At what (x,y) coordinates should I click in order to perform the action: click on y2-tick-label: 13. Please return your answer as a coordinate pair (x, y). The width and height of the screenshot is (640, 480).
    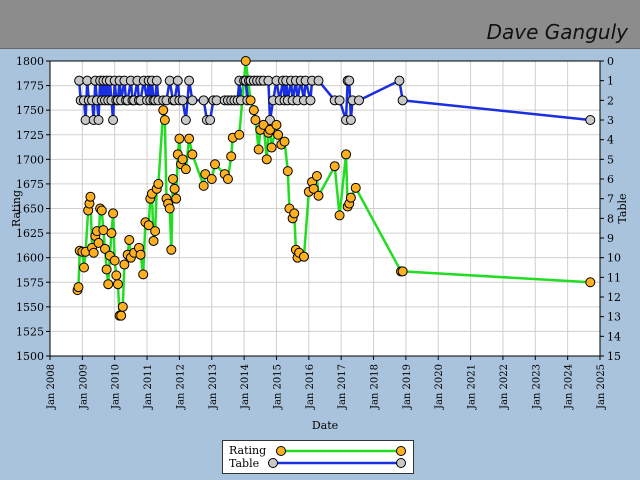
    Looking at the image, I should click on (614, 317).